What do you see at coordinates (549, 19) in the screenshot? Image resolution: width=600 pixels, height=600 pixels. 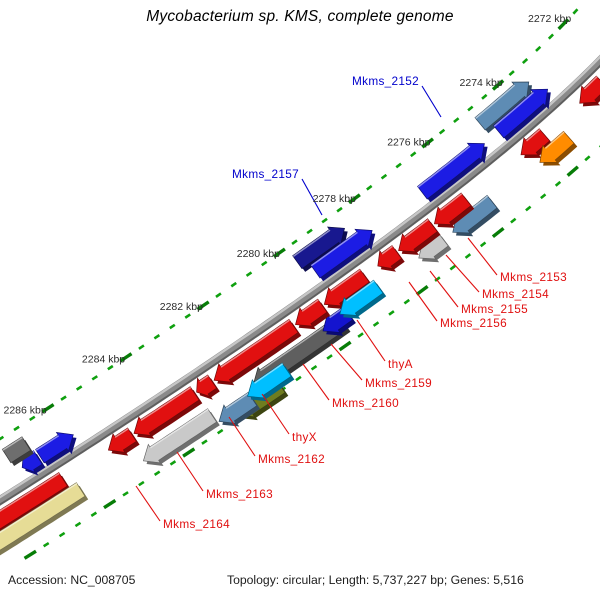 I see `ruler-label: 2272 kbp` at bounding box center [549, 19].